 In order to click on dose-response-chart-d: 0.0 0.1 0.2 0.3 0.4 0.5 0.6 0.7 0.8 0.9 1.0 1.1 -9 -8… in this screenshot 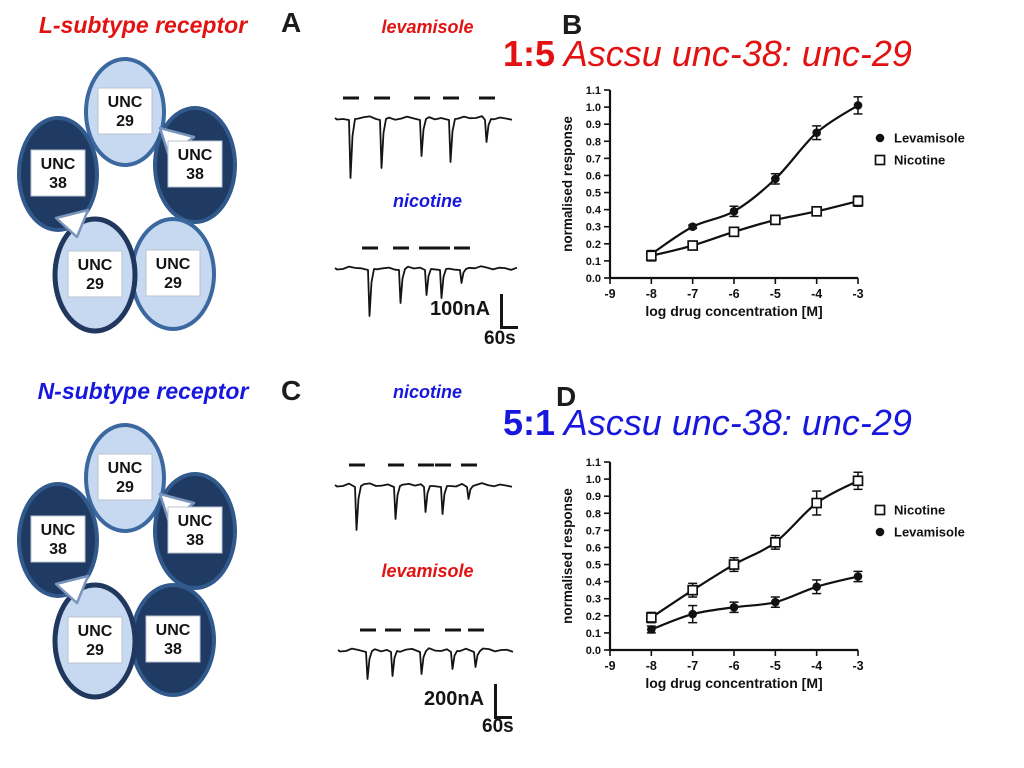, I will do `click(762, 574)`.